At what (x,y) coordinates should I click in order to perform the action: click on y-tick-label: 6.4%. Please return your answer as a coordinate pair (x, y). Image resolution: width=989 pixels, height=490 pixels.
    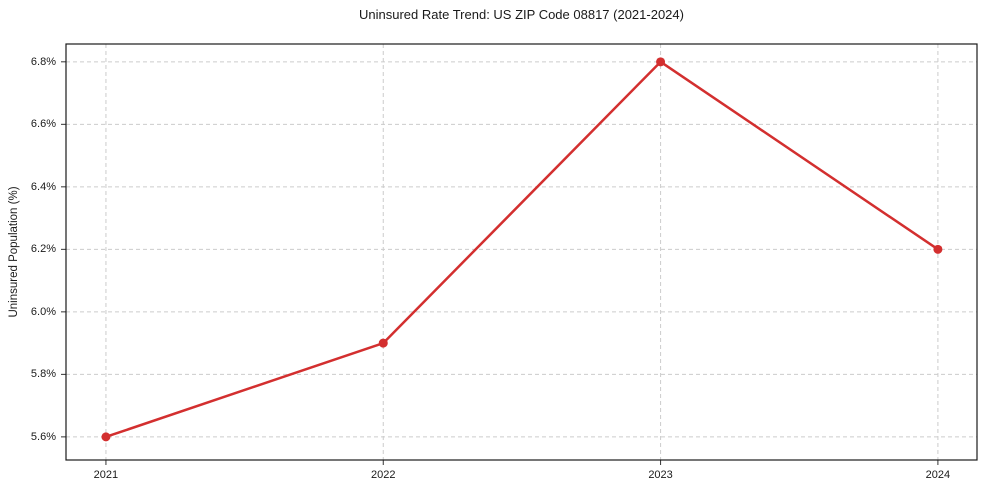
    Looking at the image, I should click on (43, 186).